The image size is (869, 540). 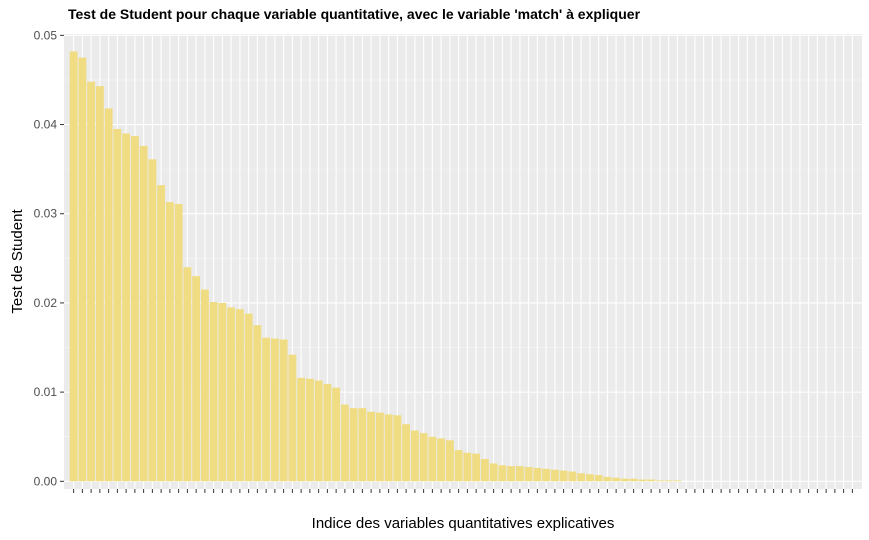 I want to click on y-axis-title: Test de Student, so click(x=17, y=261).